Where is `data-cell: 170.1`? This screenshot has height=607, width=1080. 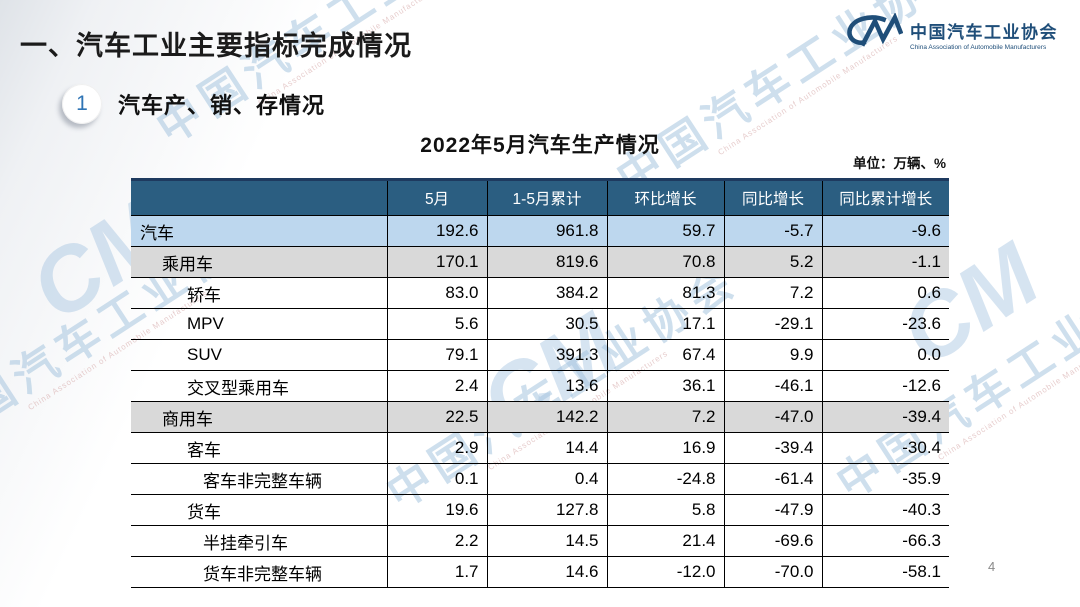 data-cell: 170.1 is located at coordinates (437, 262).